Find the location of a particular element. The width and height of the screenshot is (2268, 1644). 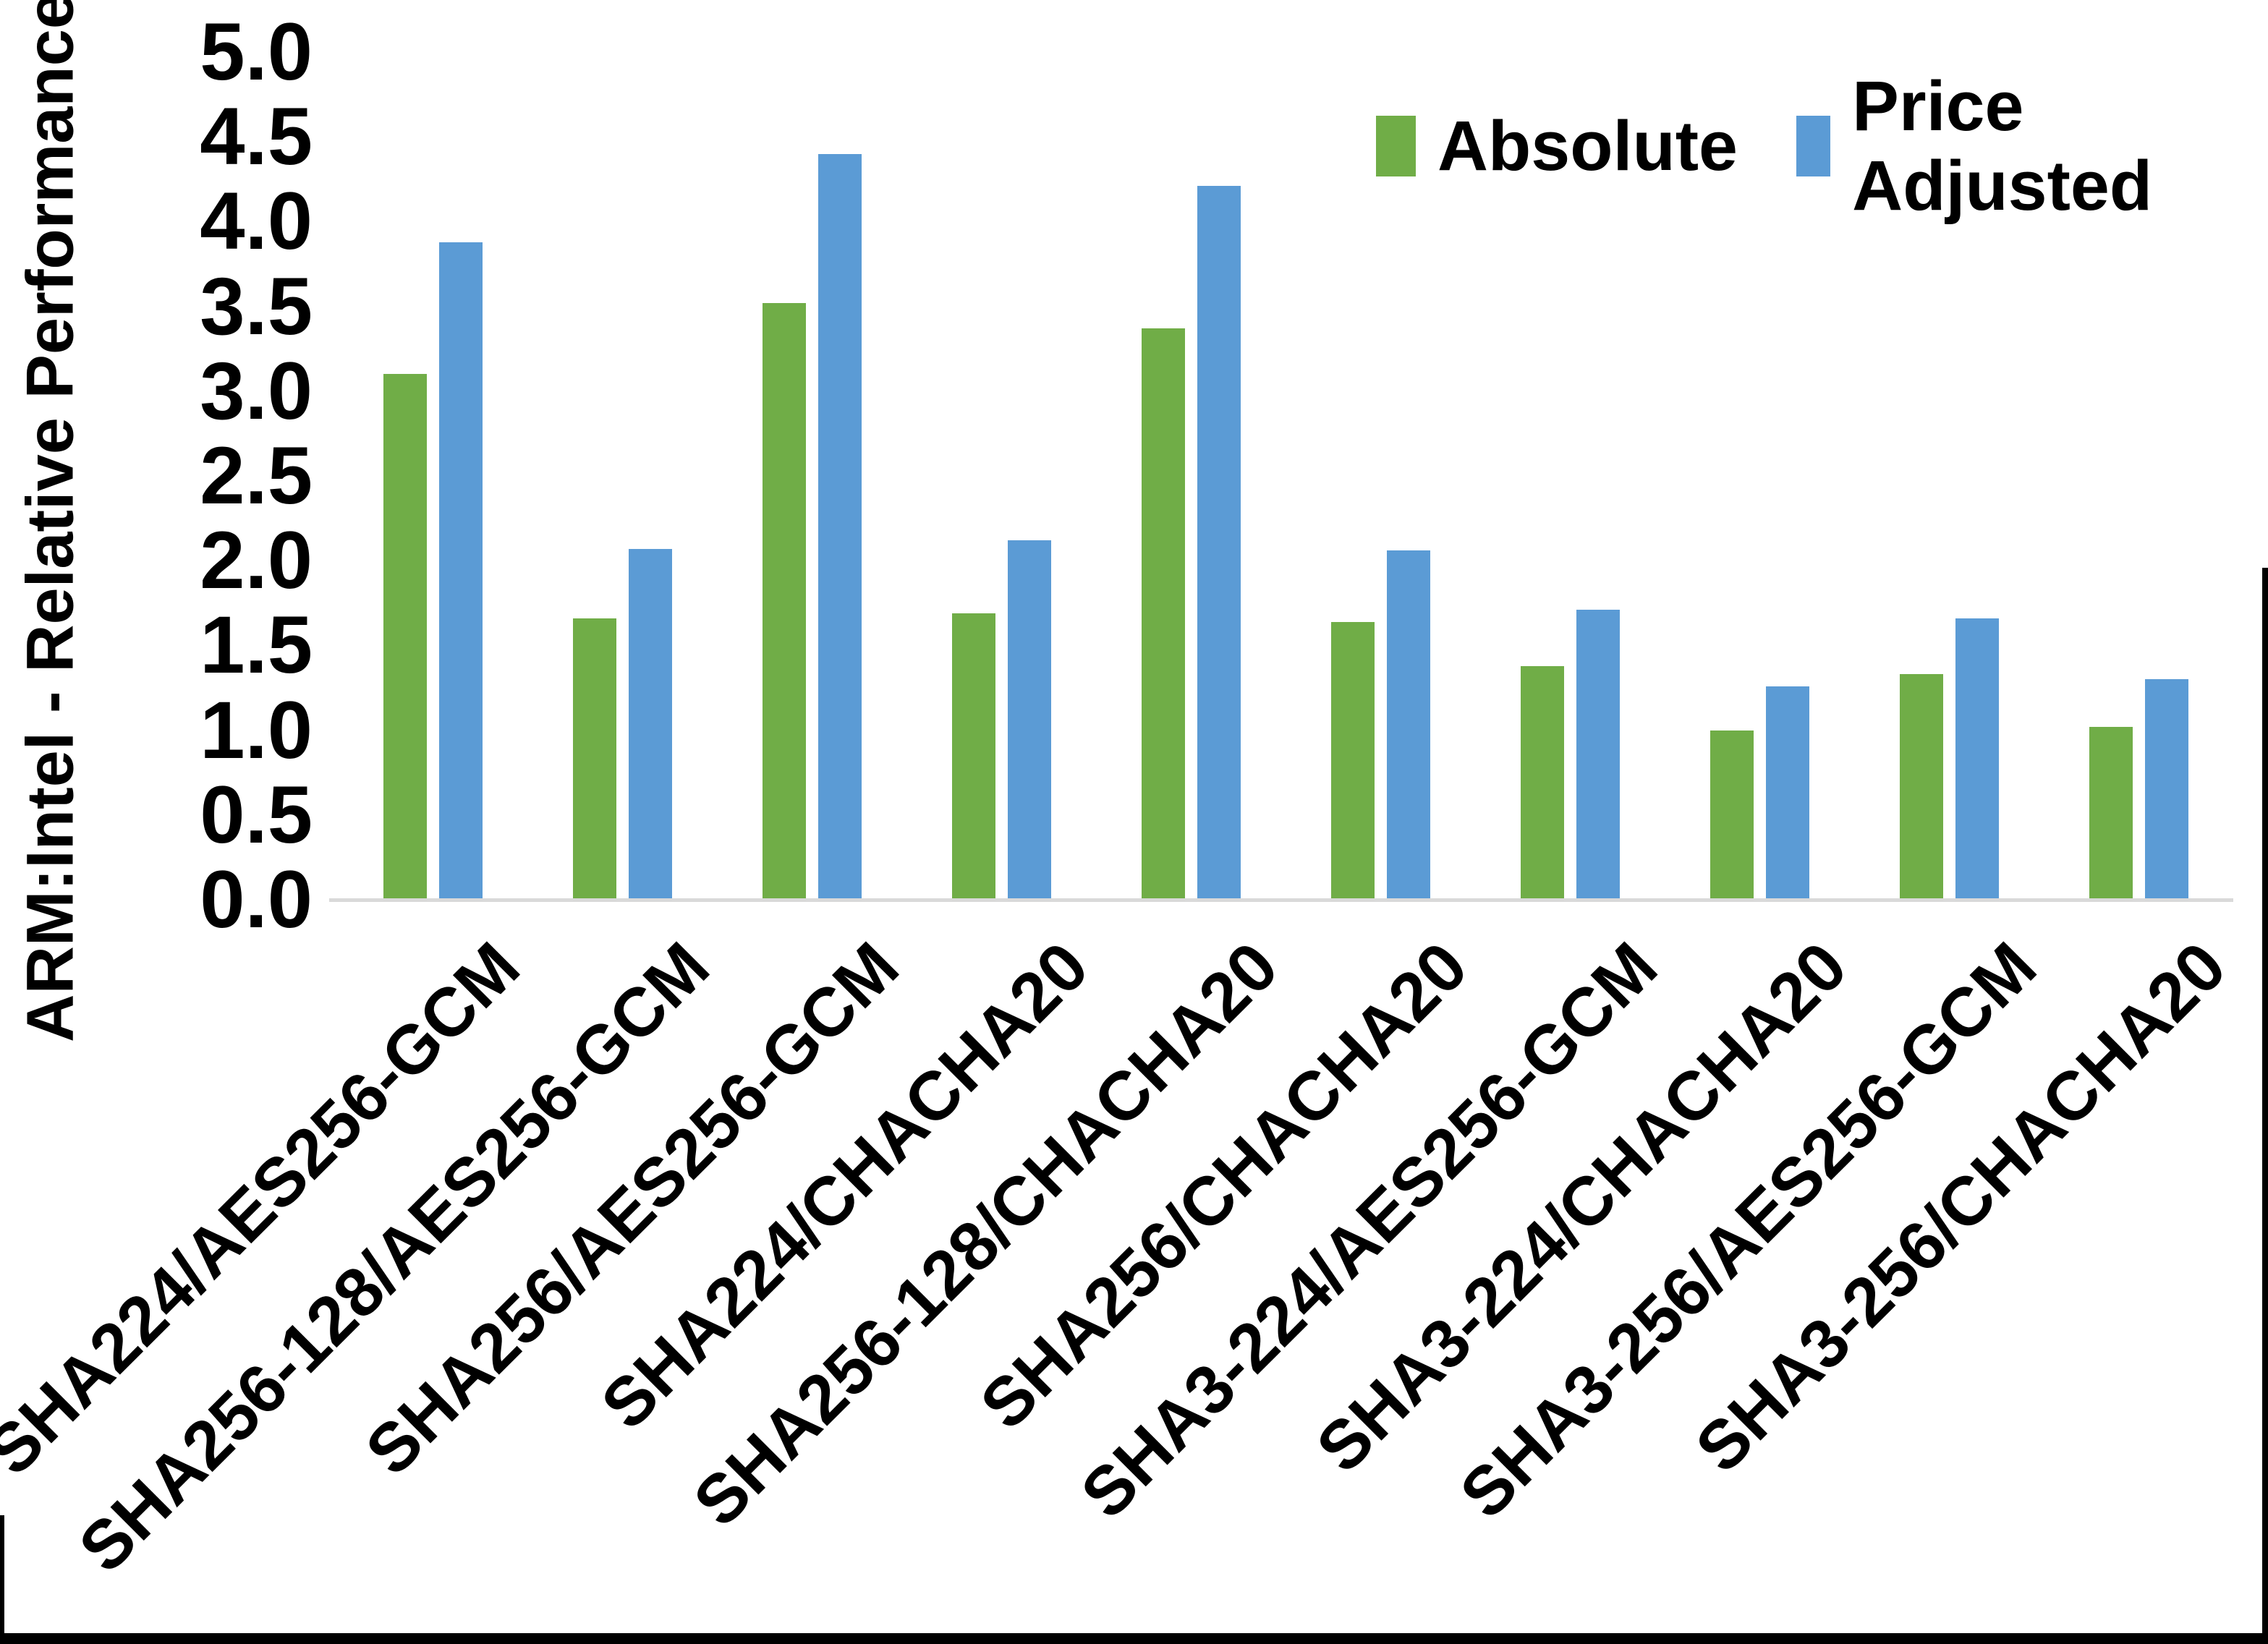

legend-item-absolute: Absolute is located at coordinates (1557, 146).